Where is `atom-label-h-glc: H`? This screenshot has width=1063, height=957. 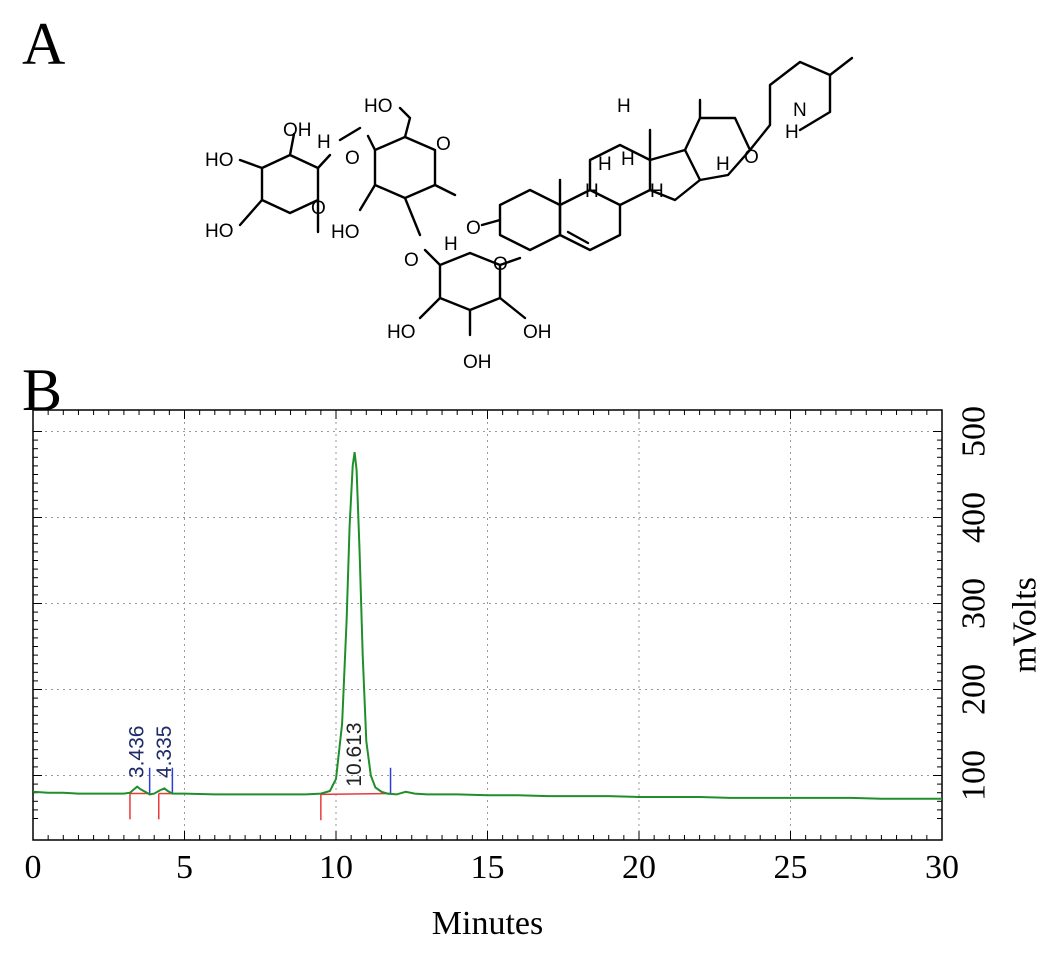 atom-label-h-glc: H is located at coordinates (451, 244).